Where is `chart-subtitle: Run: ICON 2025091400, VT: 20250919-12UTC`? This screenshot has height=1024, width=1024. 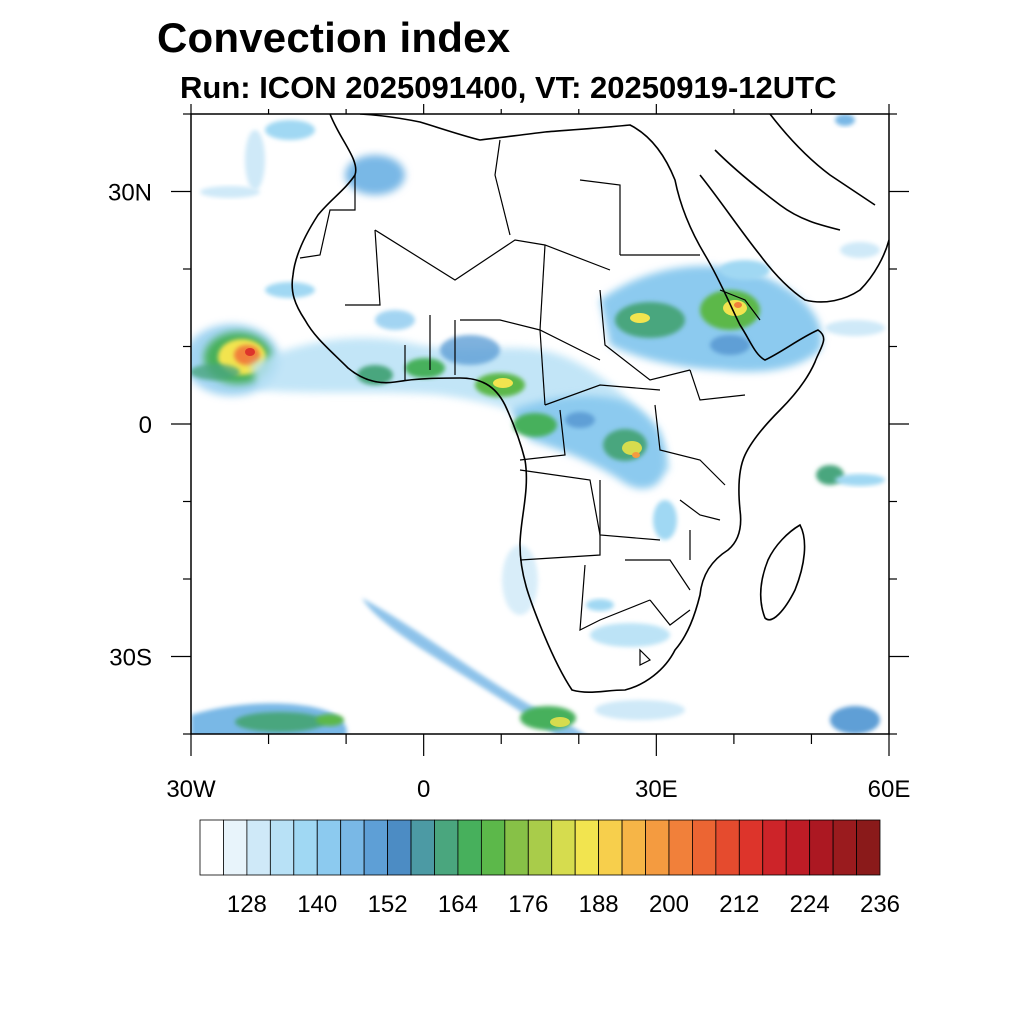
chart-subtitle: Run: ICON 2025091400, VT: 20250919-12UTC is located at coordinates (508, 87).